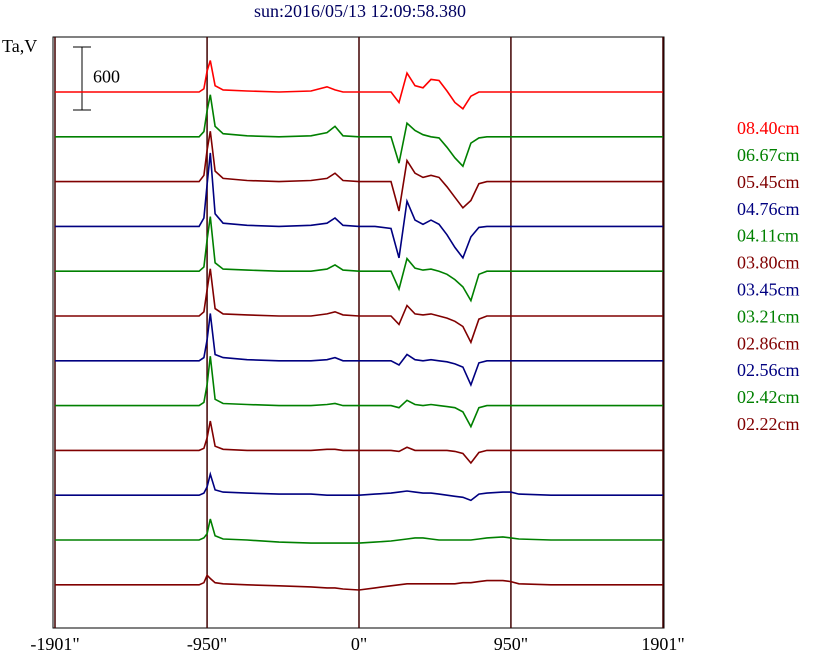 This screenshot has height=662, width=813. I want to click on legend-label: 04.11cm, so click(768, 236).